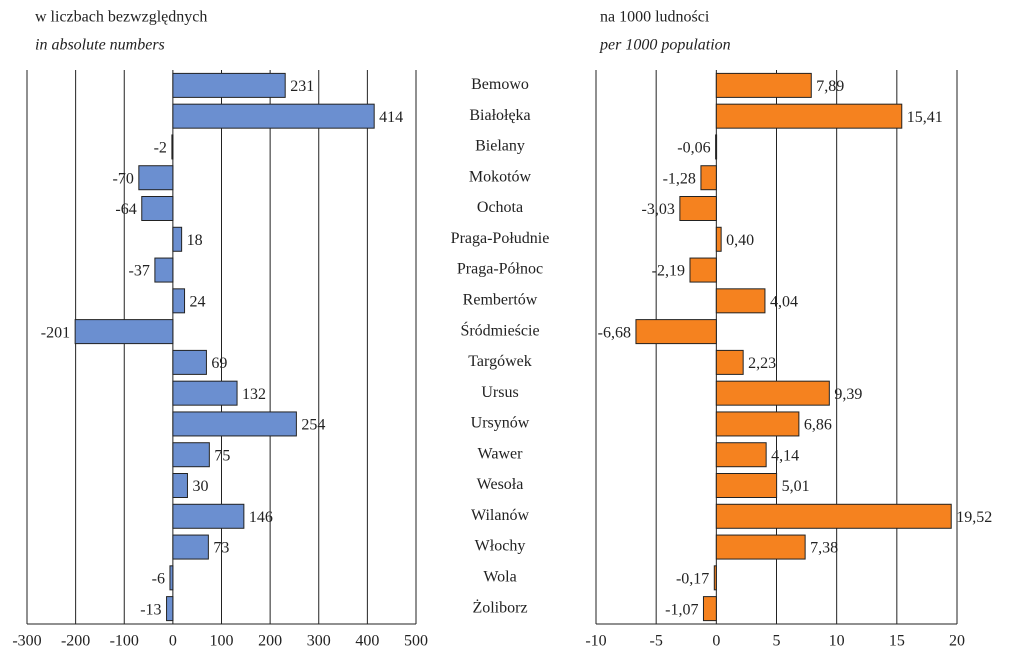 This screenshot has height=657, width=1011. Describe the element at coordinates (499, 577) in the screenshot. I see `category-label: Wola` at that location.